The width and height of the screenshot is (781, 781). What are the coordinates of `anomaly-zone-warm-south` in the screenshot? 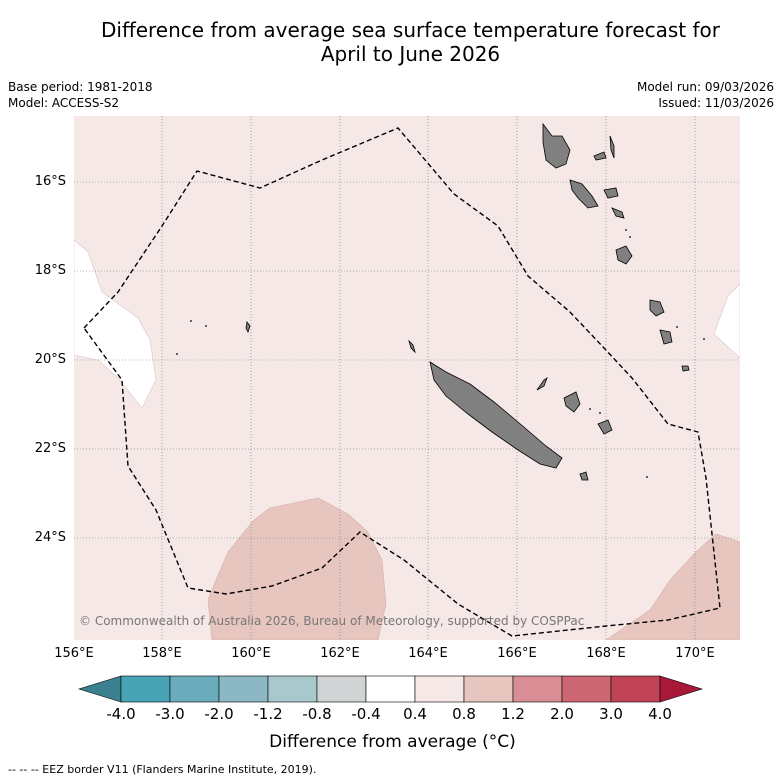 It's located at (297, 568).